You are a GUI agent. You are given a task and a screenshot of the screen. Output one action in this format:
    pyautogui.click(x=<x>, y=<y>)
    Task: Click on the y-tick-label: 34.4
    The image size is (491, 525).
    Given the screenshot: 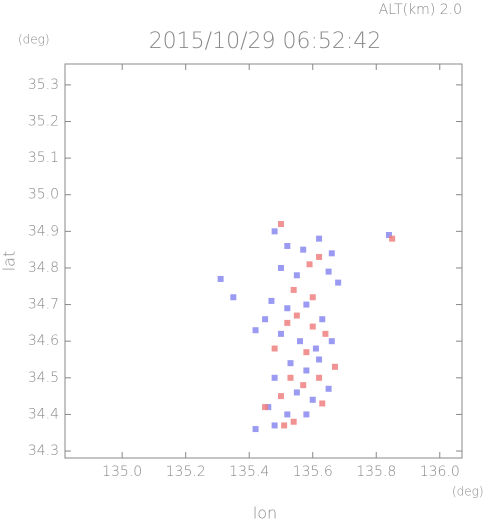 What is the action you would take?
    pyautogui.click(x=43, y=414)
    